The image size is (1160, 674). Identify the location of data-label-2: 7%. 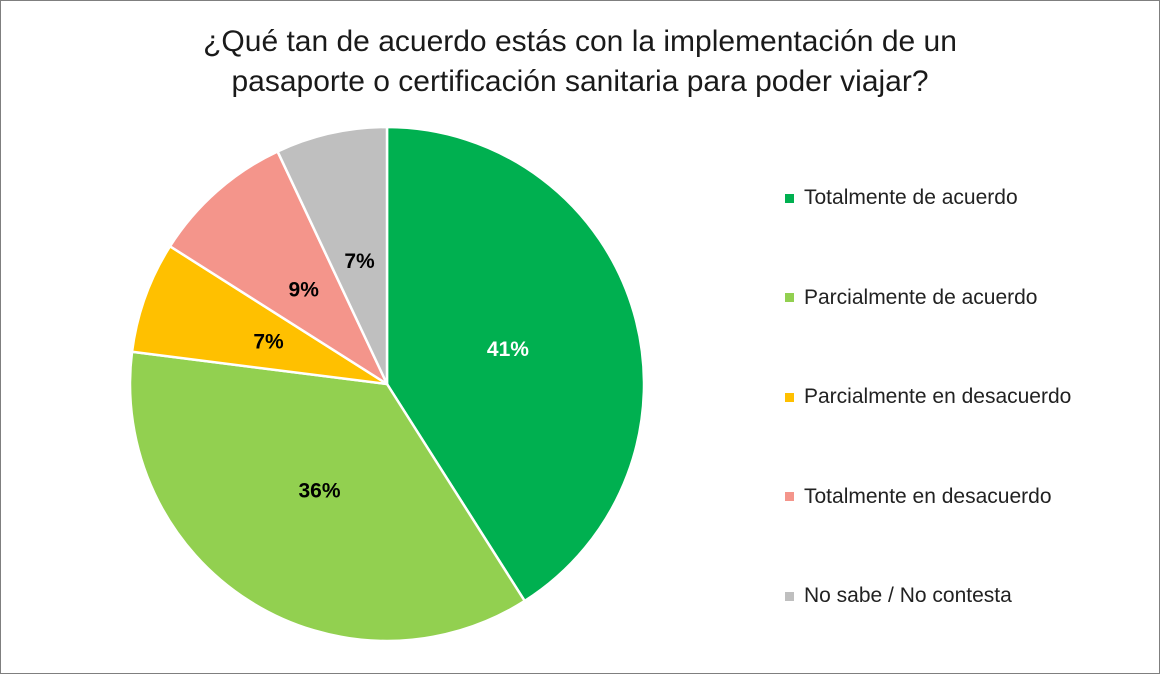
(268, 341).